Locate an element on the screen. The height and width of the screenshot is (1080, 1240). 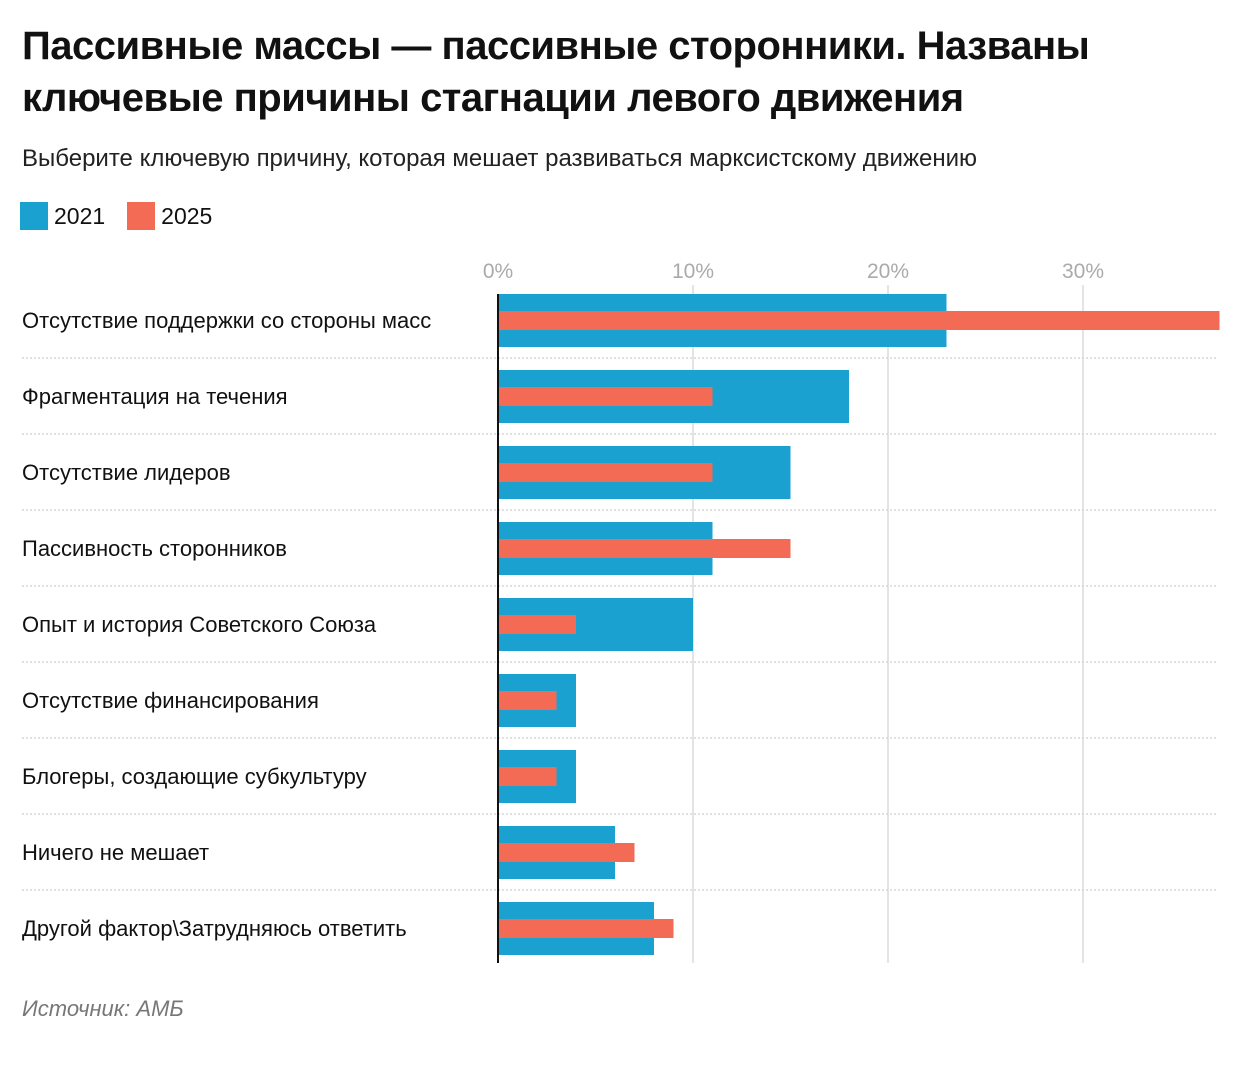
source-note: Источник: АМБ is located at coordinates (103, 1008).